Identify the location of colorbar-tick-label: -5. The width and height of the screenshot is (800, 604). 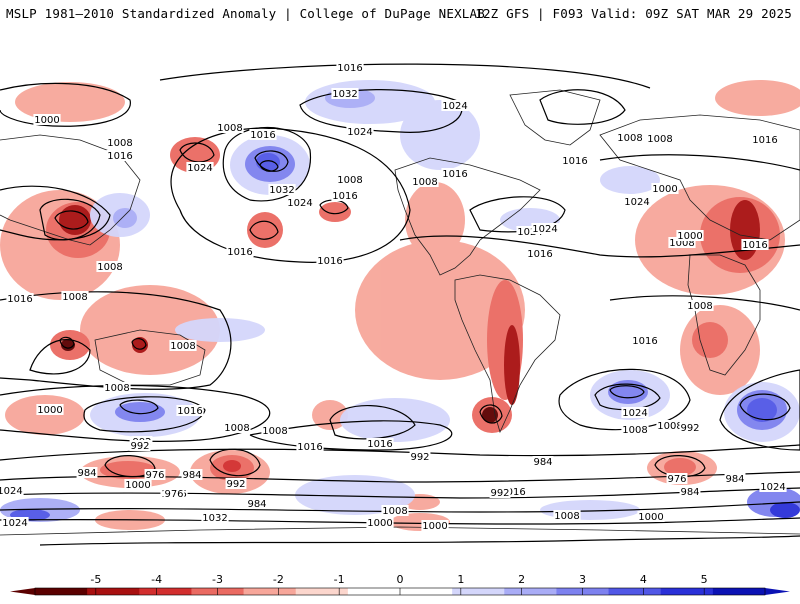
(95, 579).